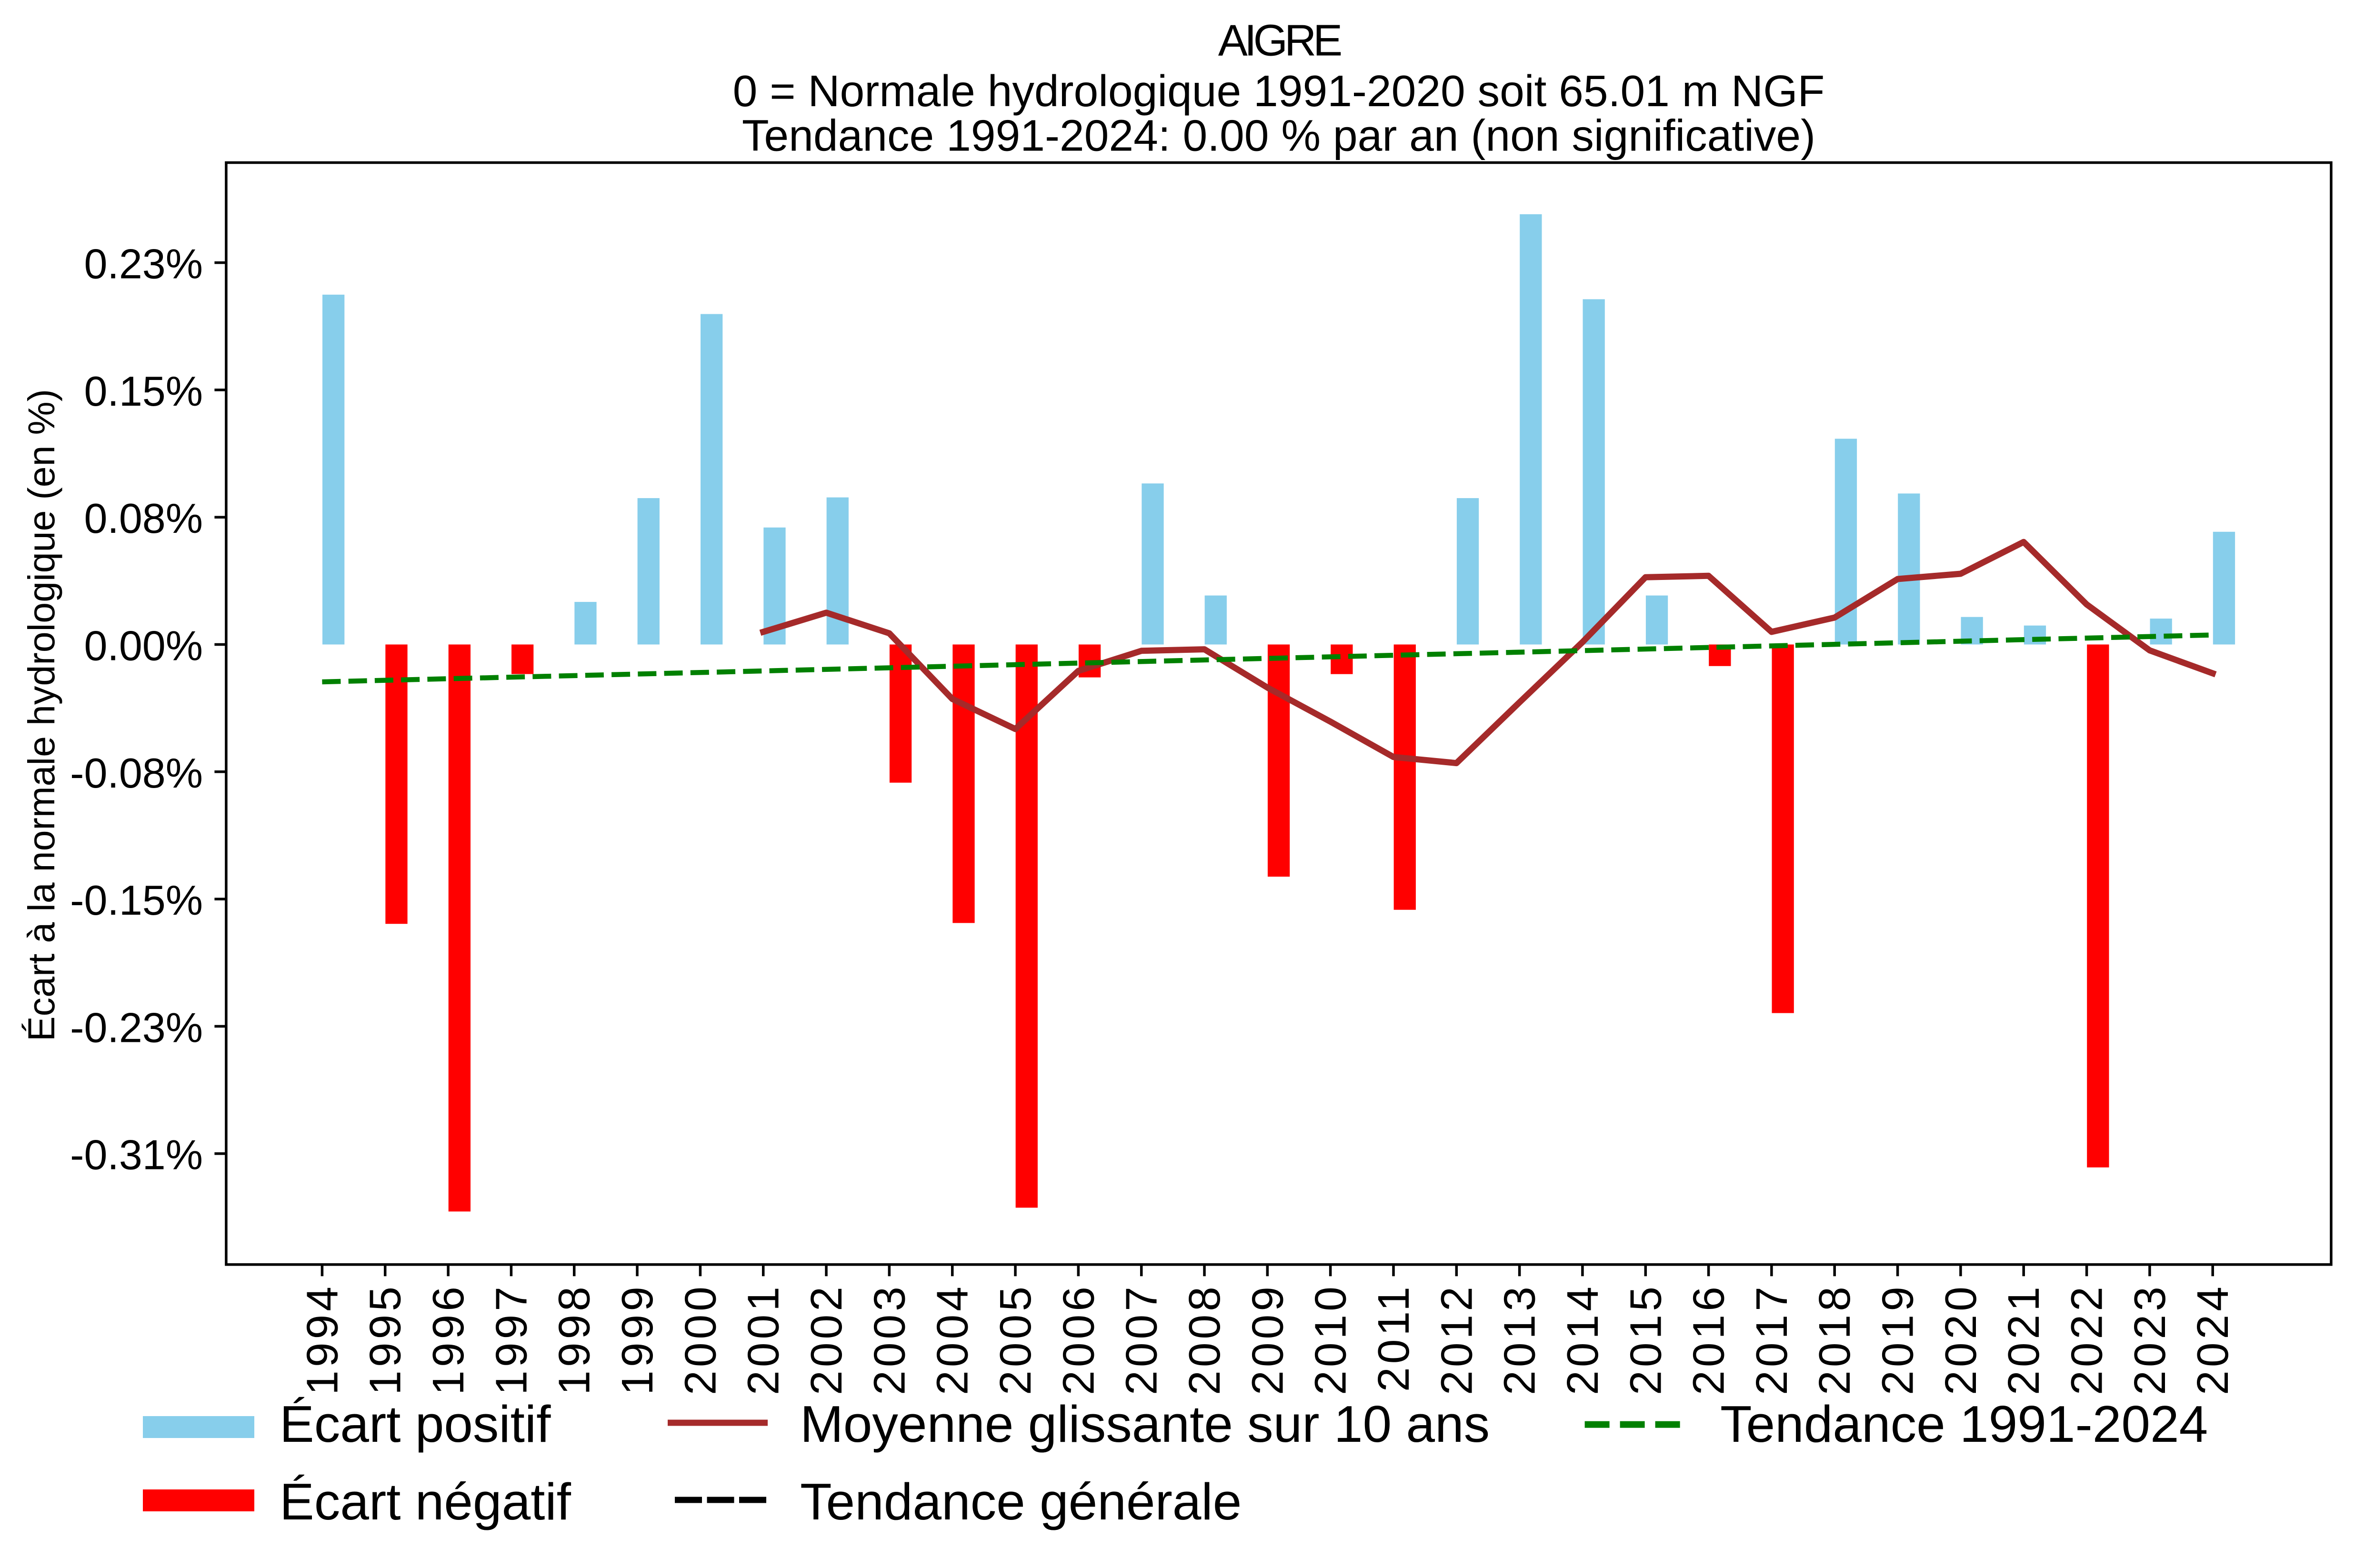  I want to click on svg-text: 1996, so click(448, 1339).